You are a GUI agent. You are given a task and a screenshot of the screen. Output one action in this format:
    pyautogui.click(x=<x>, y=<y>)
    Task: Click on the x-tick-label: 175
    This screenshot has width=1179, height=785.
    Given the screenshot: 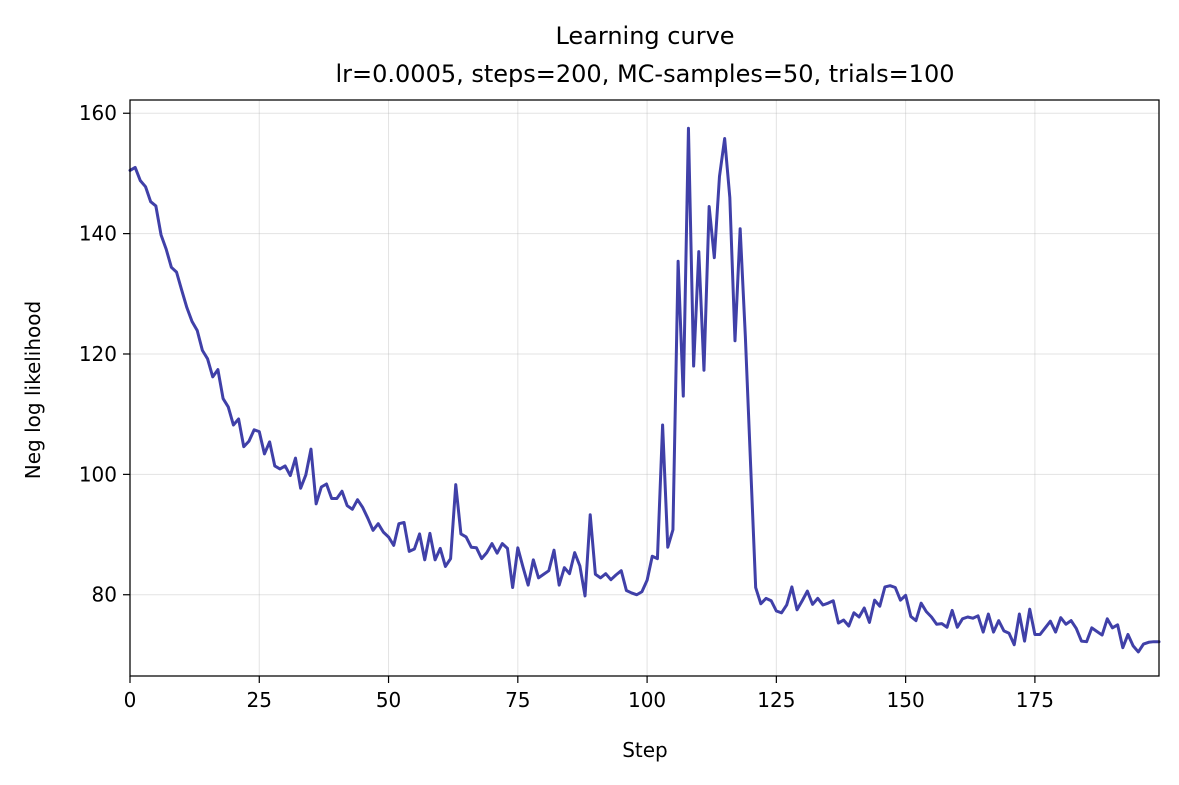 What is the action you would take?
    pyautogui.click(x=1035, y=700)
    